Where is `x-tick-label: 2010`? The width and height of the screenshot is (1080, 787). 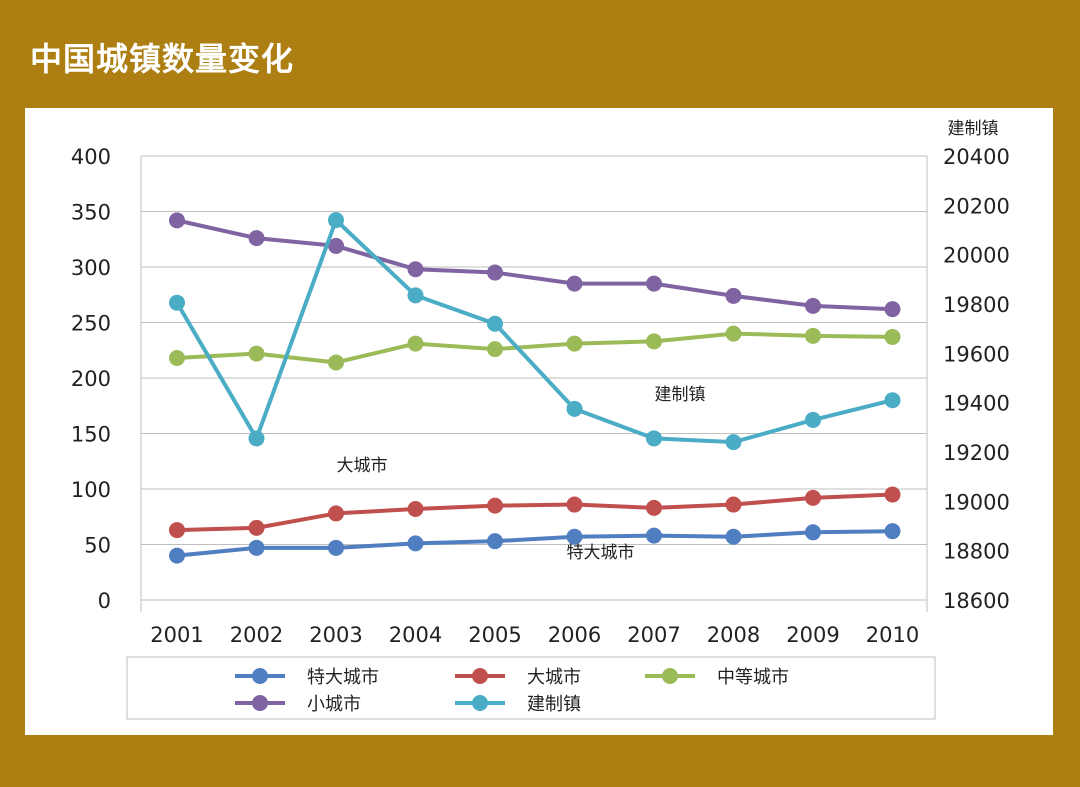 x-tick-label: 2010 is located at coordinates (892, 635).